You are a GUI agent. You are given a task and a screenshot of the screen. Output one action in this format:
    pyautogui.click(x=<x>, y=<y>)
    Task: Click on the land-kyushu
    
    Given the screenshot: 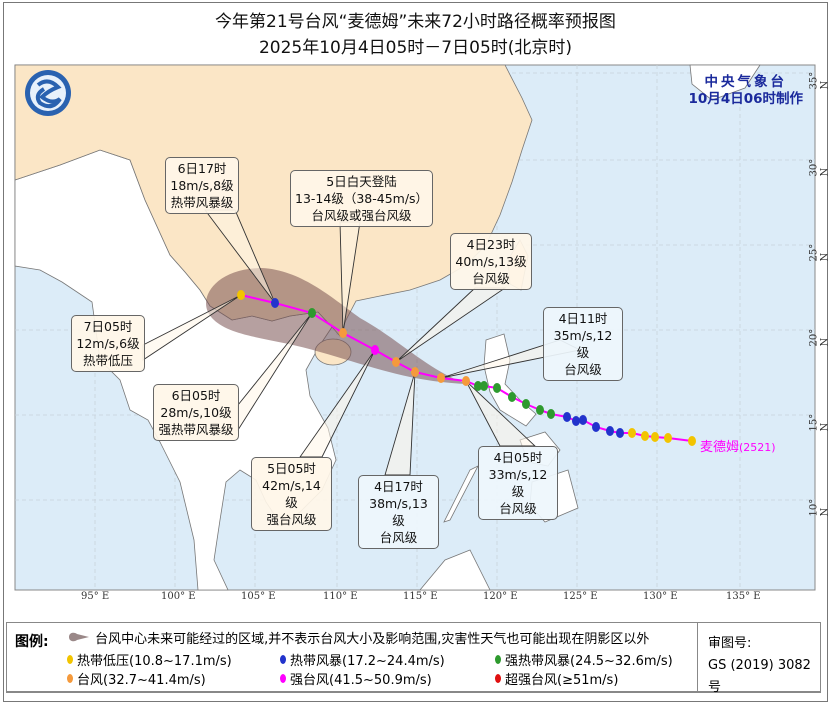 What is the action you would take?
    pyautogui.click(x=725, y=82)
    